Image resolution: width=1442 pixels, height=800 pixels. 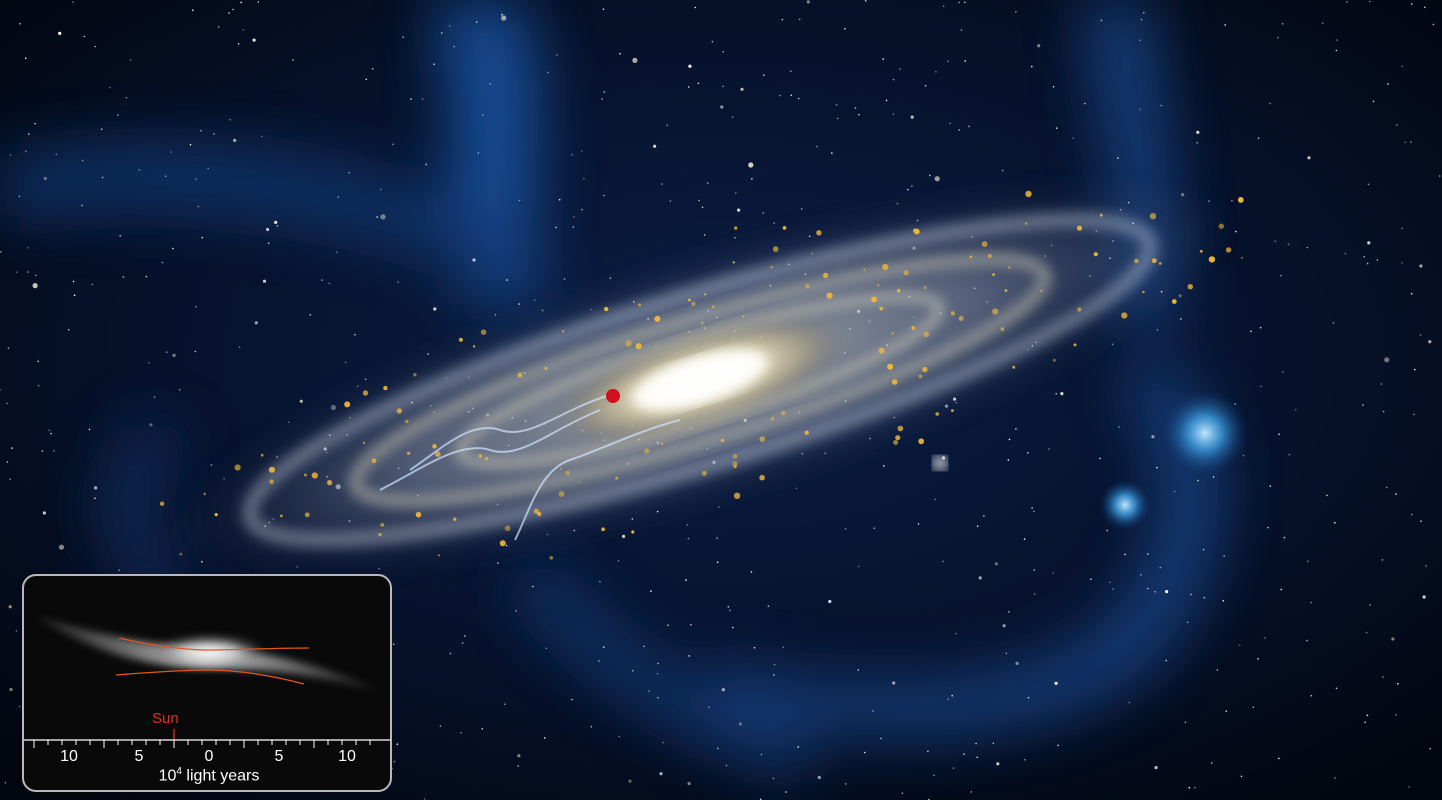 What do you see at coordinates (1205, 433) in the screenshot?
I see `satellite-galaxy-large` at bounding box center [1205, 433].